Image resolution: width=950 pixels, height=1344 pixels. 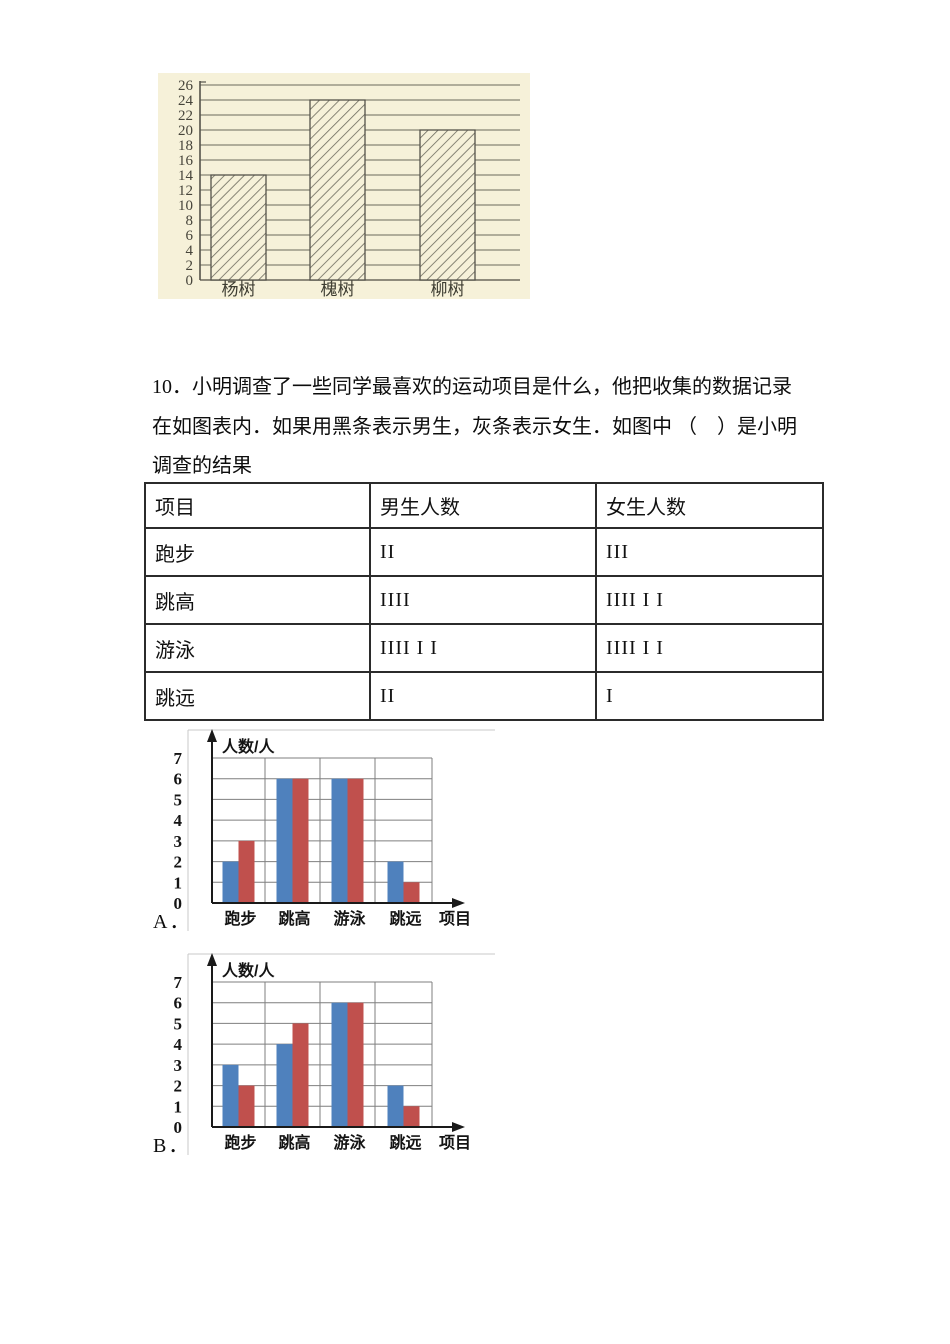 I want to click on table-row-running: 跑步 II III, so click(x=484, y=552).